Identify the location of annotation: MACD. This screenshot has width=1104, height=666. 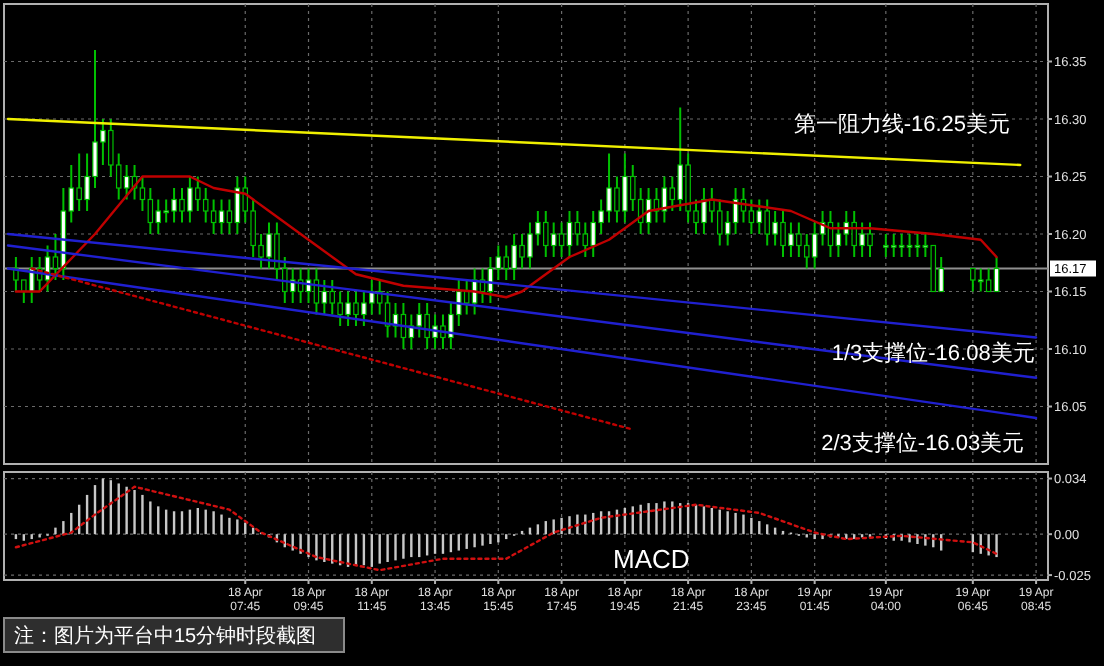
(651, 558).